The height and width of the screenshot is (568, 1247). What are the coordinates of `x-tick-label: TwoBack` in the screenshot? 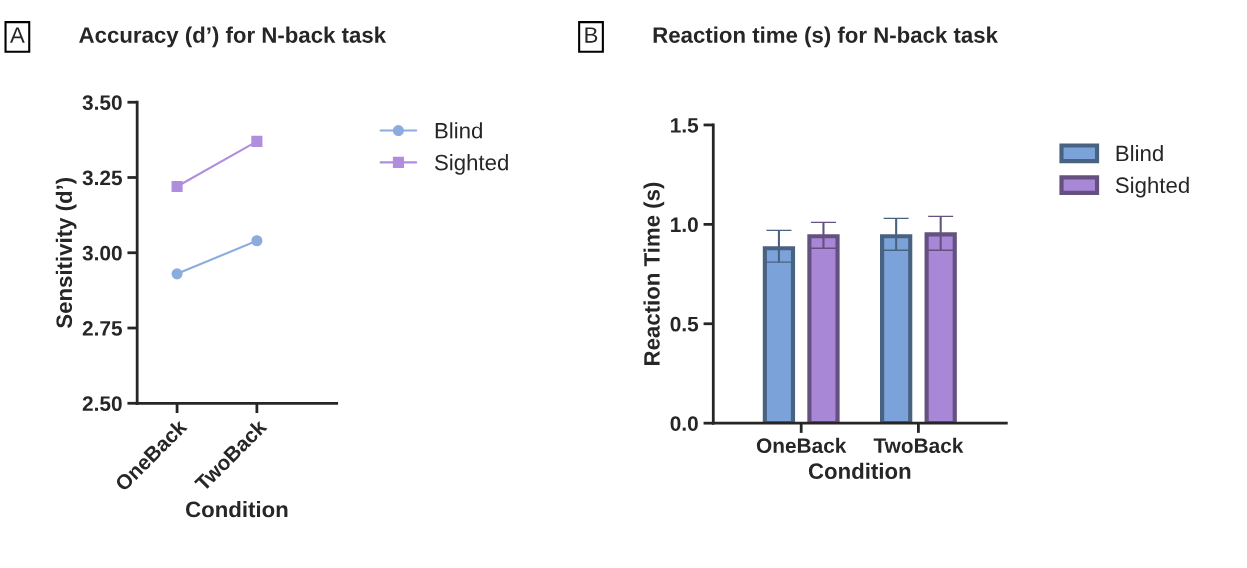 It's located at (918, 445).